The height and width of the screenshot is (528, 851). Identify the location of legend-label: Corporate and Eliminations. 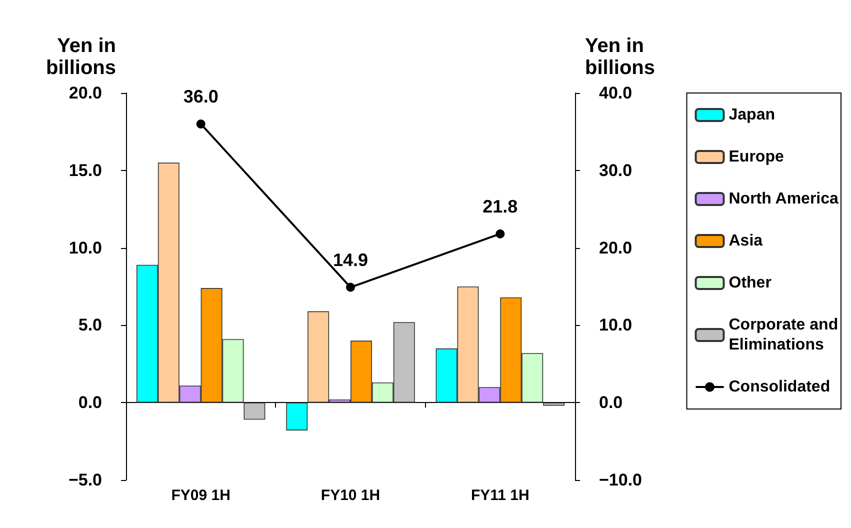
(783, 335).